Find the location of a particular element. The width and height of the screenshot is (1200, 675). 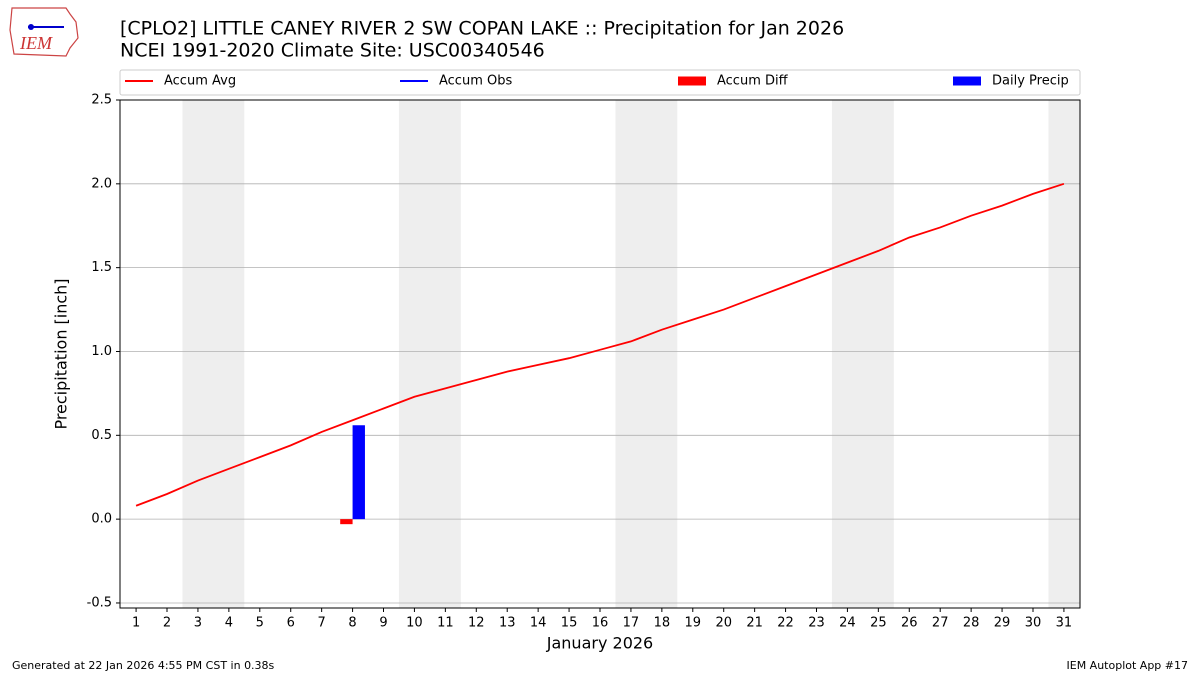

x-axis-label: January 2026 is located at coordinates (599, 643).